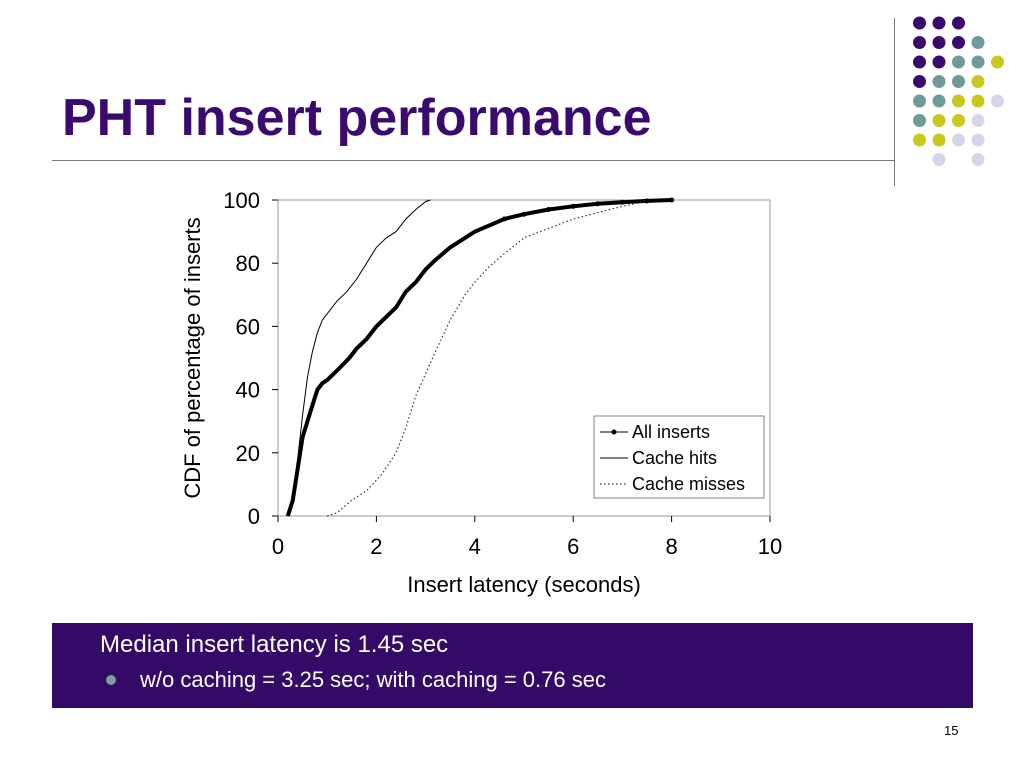 The image size is (1024, 768). Describe the element at coordinates (614, 432) in the screenshot. I see `legend-marker` at that location.